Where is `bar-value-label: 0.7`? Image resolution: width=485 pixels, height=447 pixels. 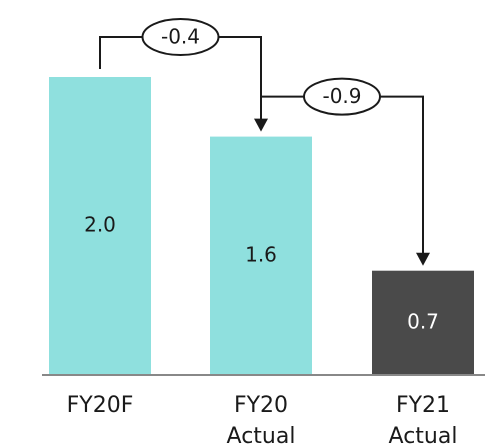
bar-value-label: 0.7 is located at coordinates (423, 321).